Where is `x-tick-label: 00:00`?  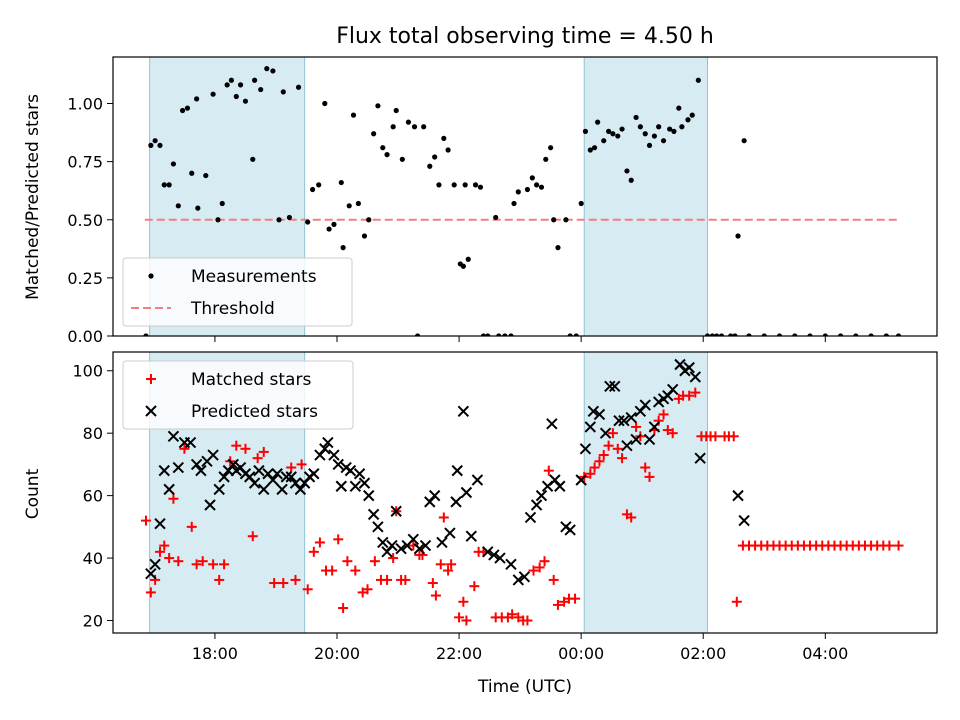 x-tick-label: 00:00 is located at coordinates (581, 653).